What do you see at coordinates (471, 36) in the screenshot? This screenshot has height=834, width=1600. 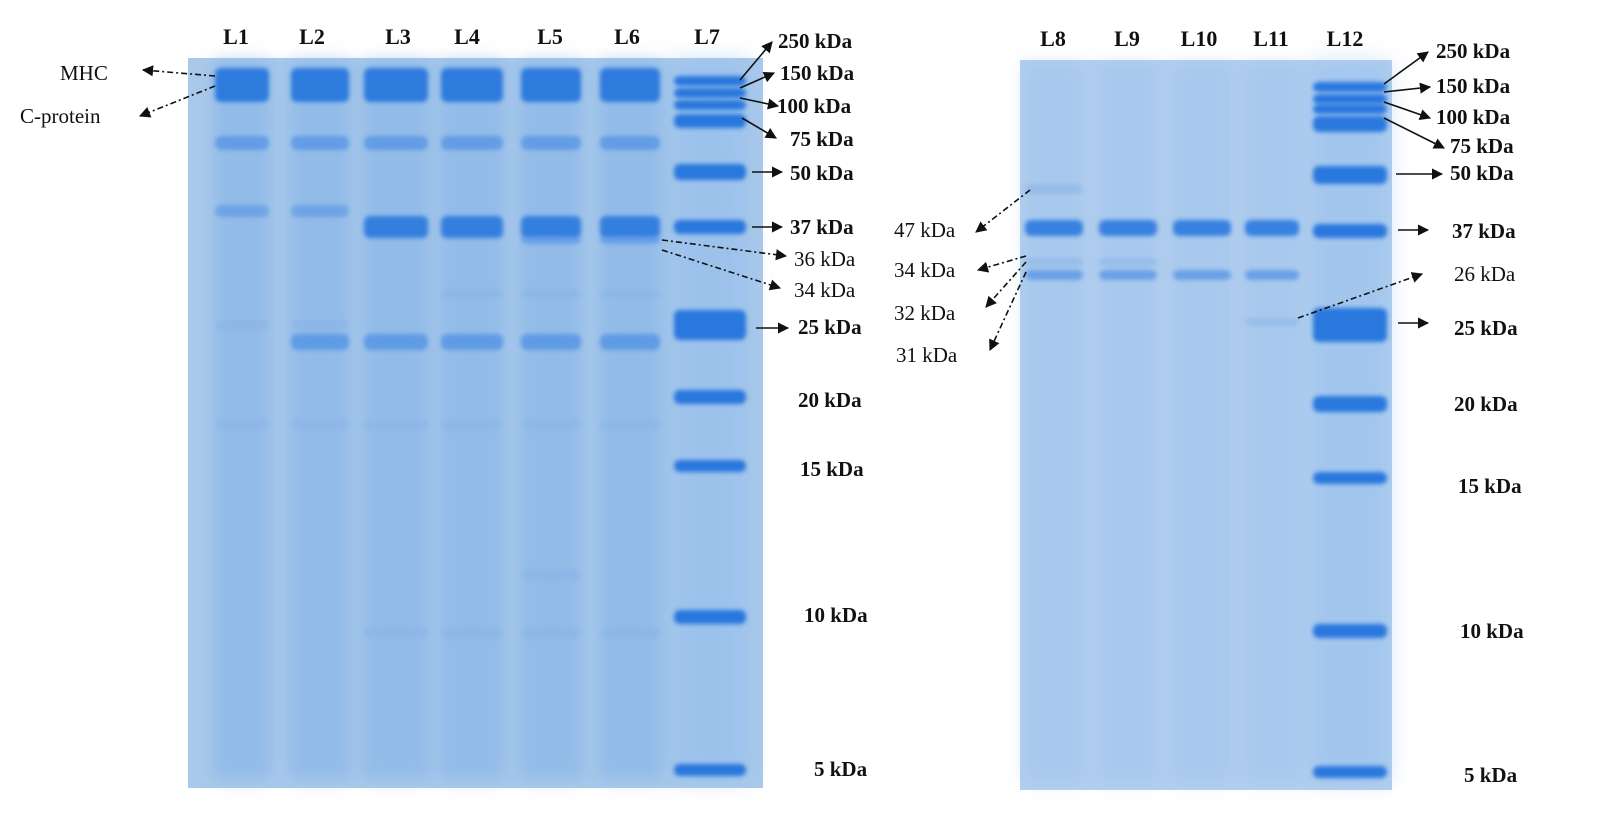 I see `left-lane-labels: L1 L2 L3 L4 L5 L6 L7` at bounding box center [471, 36].